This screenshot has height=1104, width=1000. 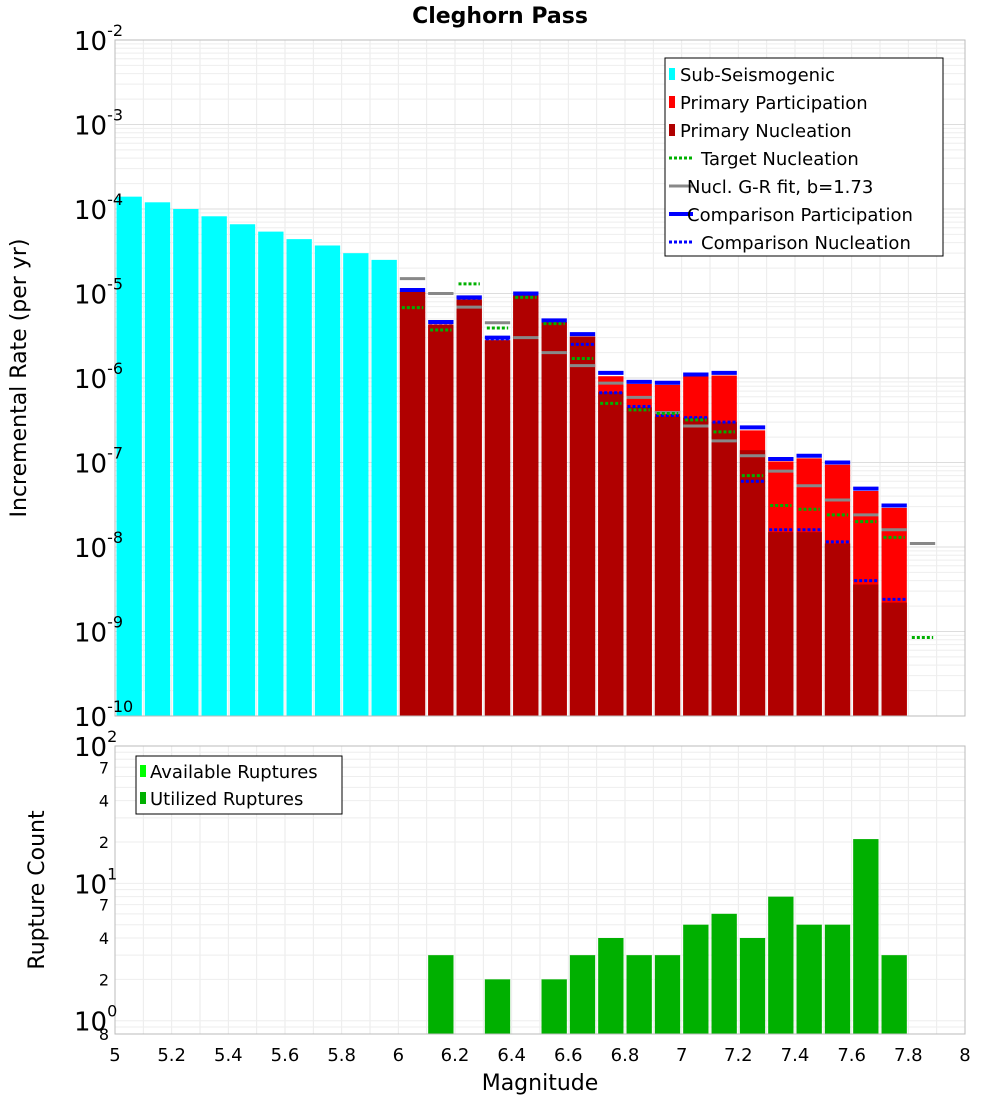 I want to click on rate-y-tick-label: 10⁻¹⁰, so click(x=103, y=715).